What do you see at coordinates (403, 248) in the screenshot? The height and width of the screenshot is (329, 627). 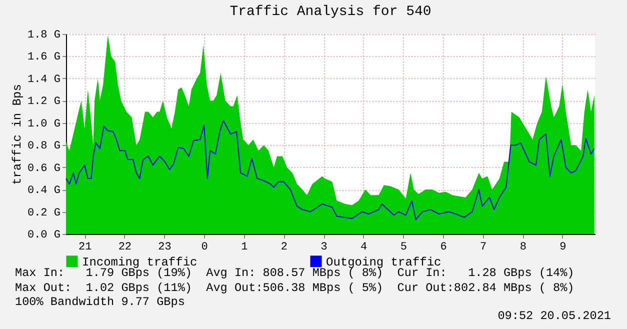 I see `x-tick-label: 5` at bounding box center [403, 248].